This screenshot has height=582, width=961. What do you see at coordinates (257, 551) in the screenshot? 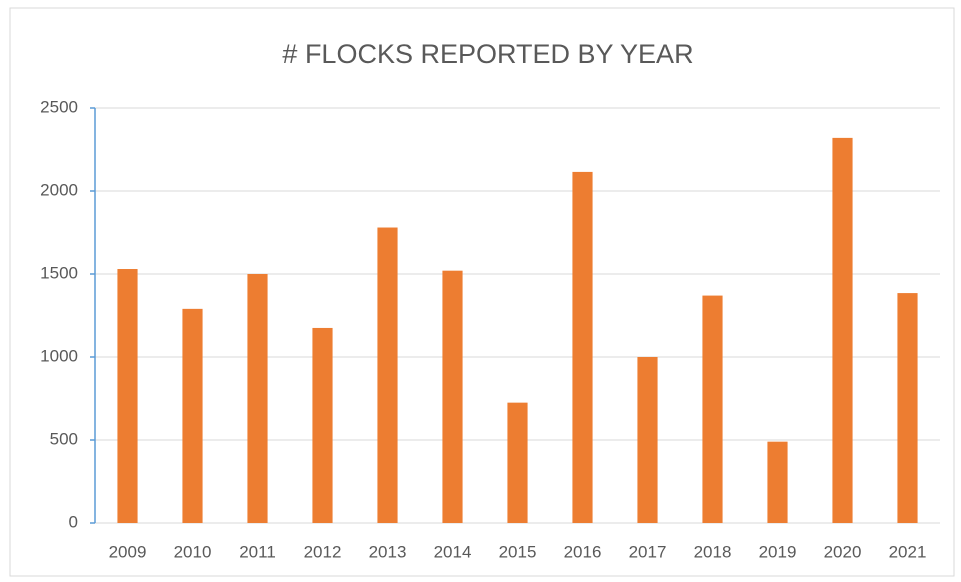
I see `x-tick-label: 2011` at bounding box center [257, 551].